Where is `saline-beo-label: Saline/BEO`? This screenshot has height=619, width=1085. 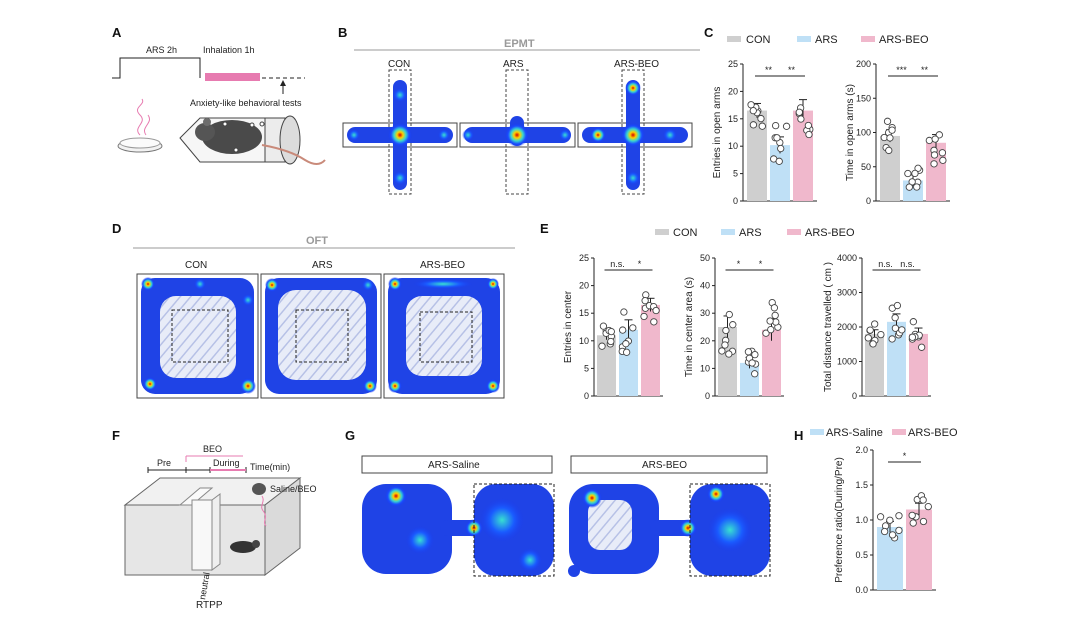
saline-beo-label: Saline/BEO is located at coordinates (293, 489).